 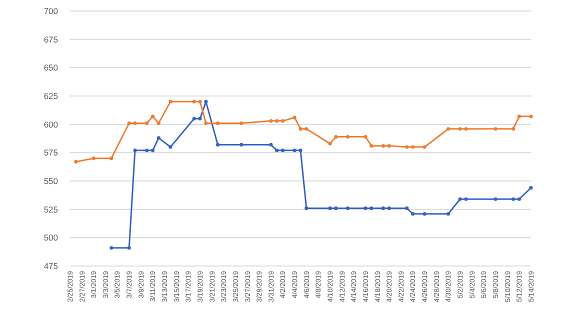 What do you see at coordinates (51, 11) in the screenshot?
I see `y-tick-label: 700` at bounding box center [51, 11].